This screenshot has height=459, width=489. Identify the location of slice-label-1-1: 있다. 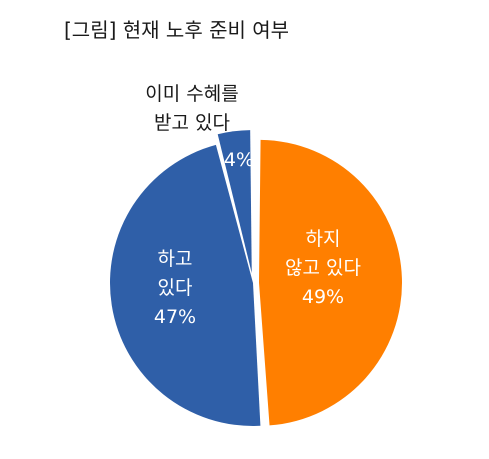
(175, 288).